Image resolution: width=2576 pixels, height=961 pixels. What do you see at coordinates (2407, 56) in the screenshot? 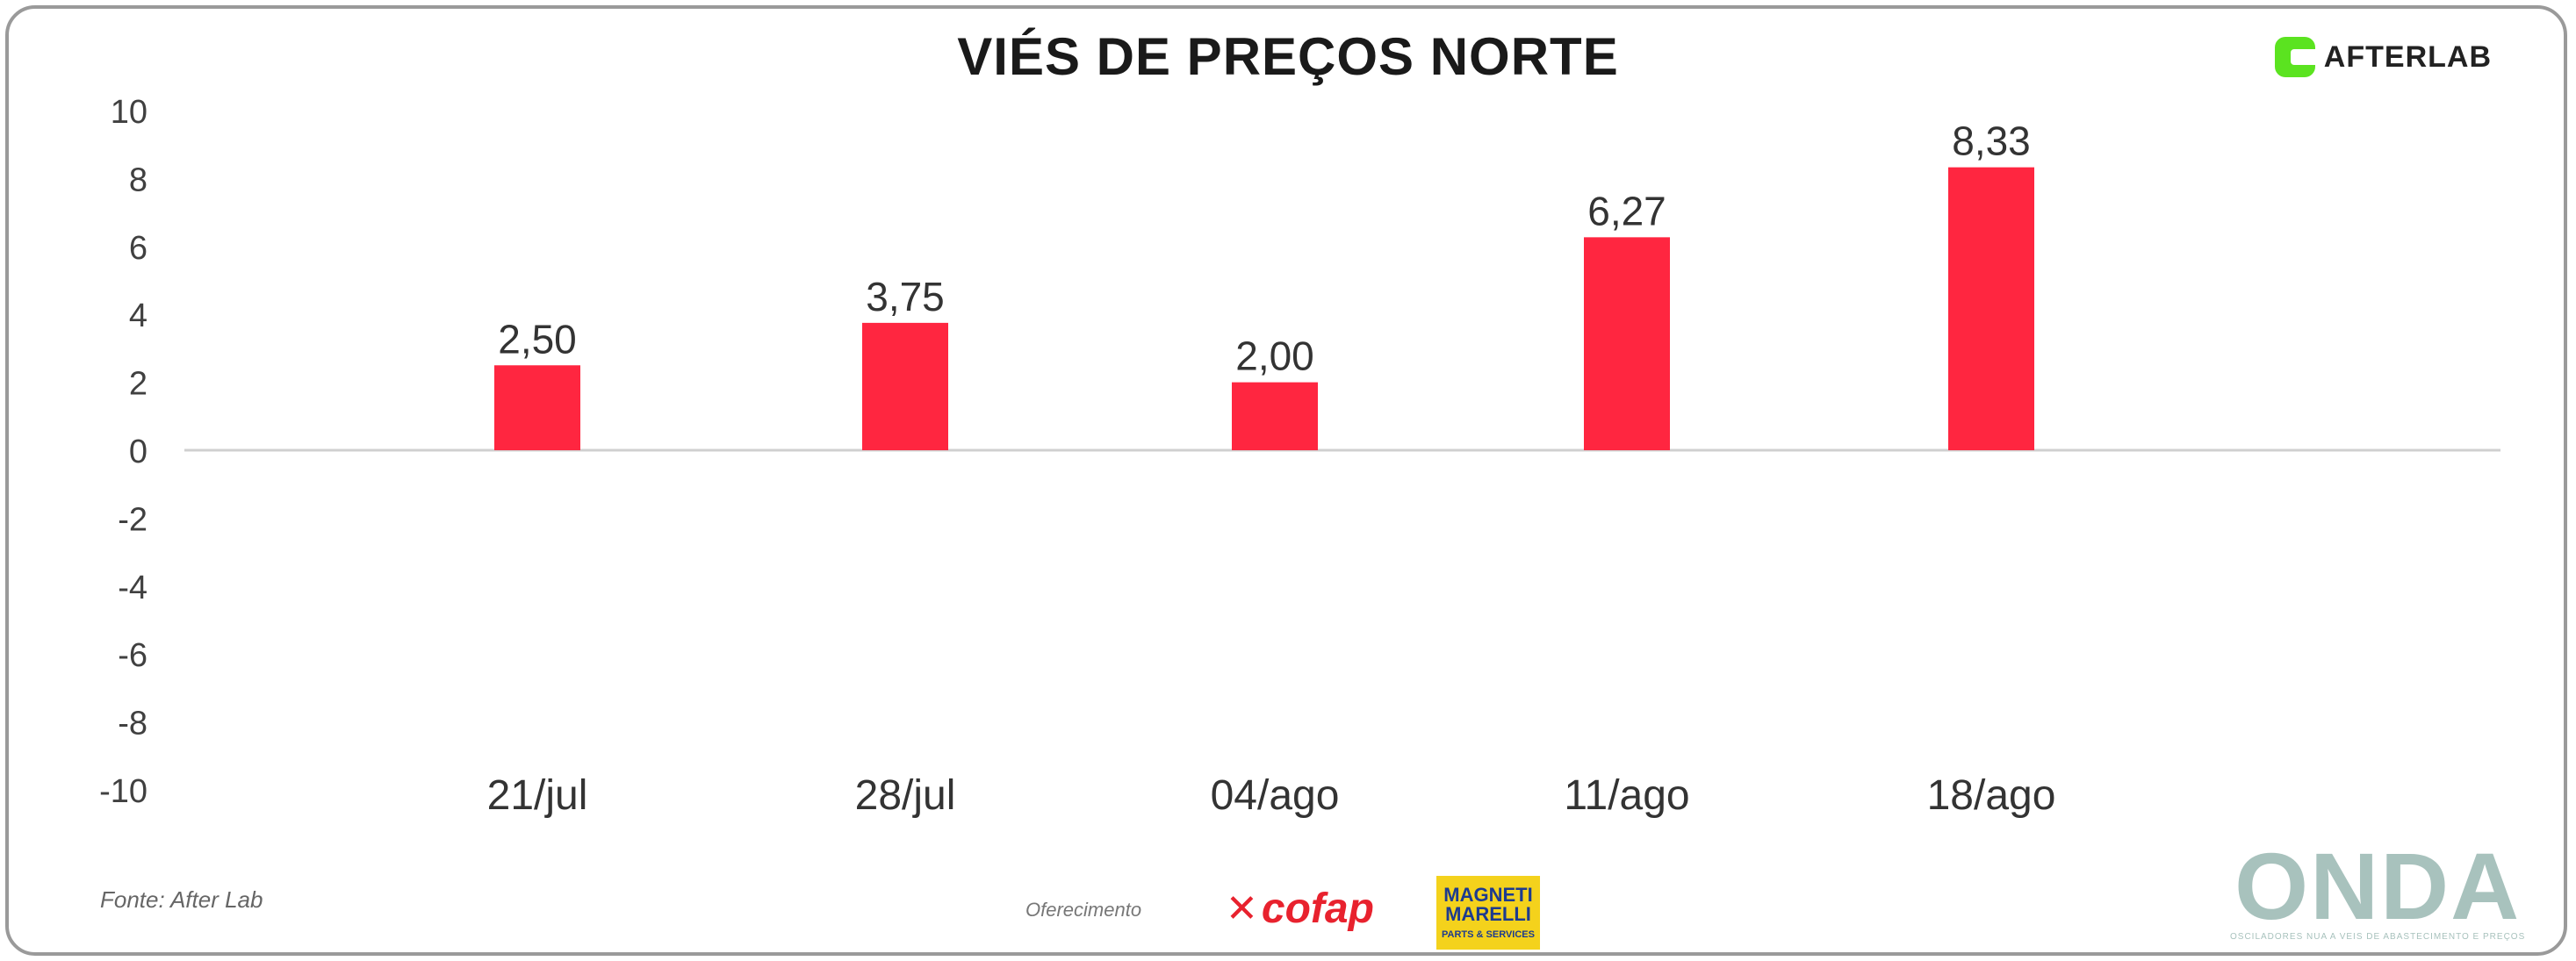
I see `afterlab-logo-text: AFTERLAB` at bounding box center [2407, 56].